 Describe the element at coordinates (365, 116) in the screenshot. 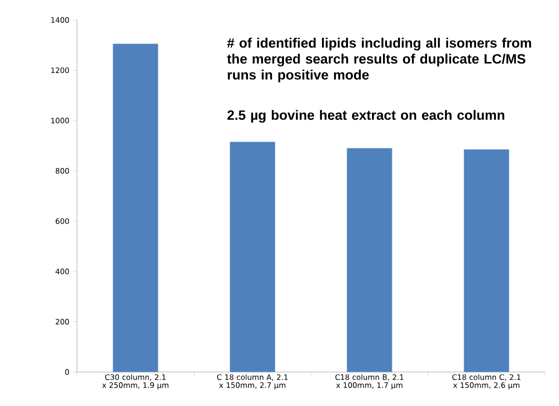

I see `annotation: 2.5 µg bovine heat extract on each column` at that location.